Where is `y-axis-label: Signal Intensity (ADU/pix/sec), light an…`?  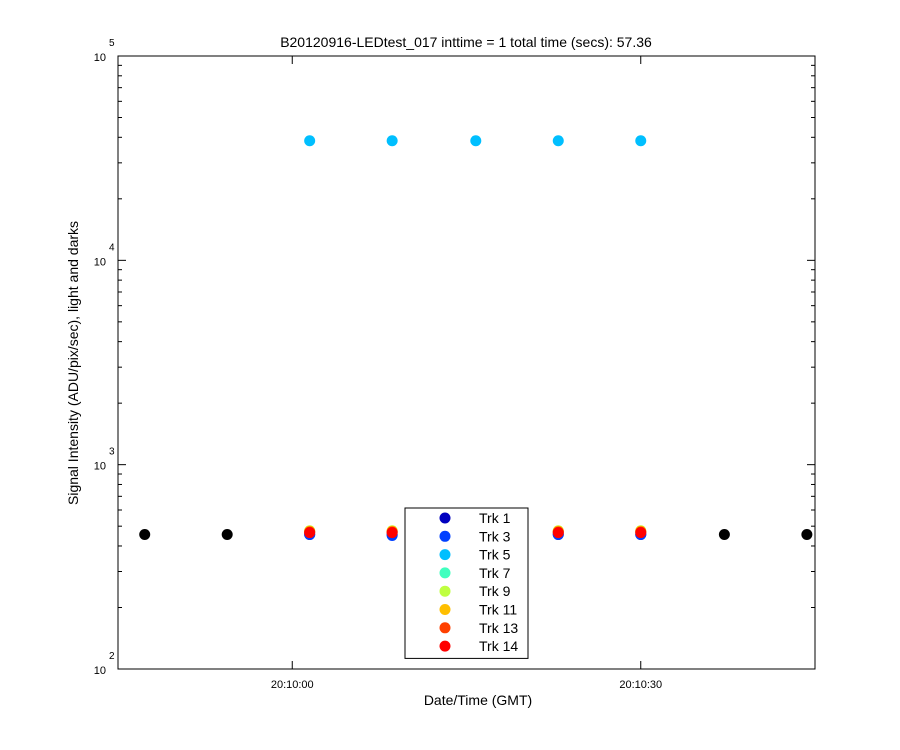
y-axis-label: Signal Intensity (ADU/pix/sec), light an… is located at coordinates (73, 363).